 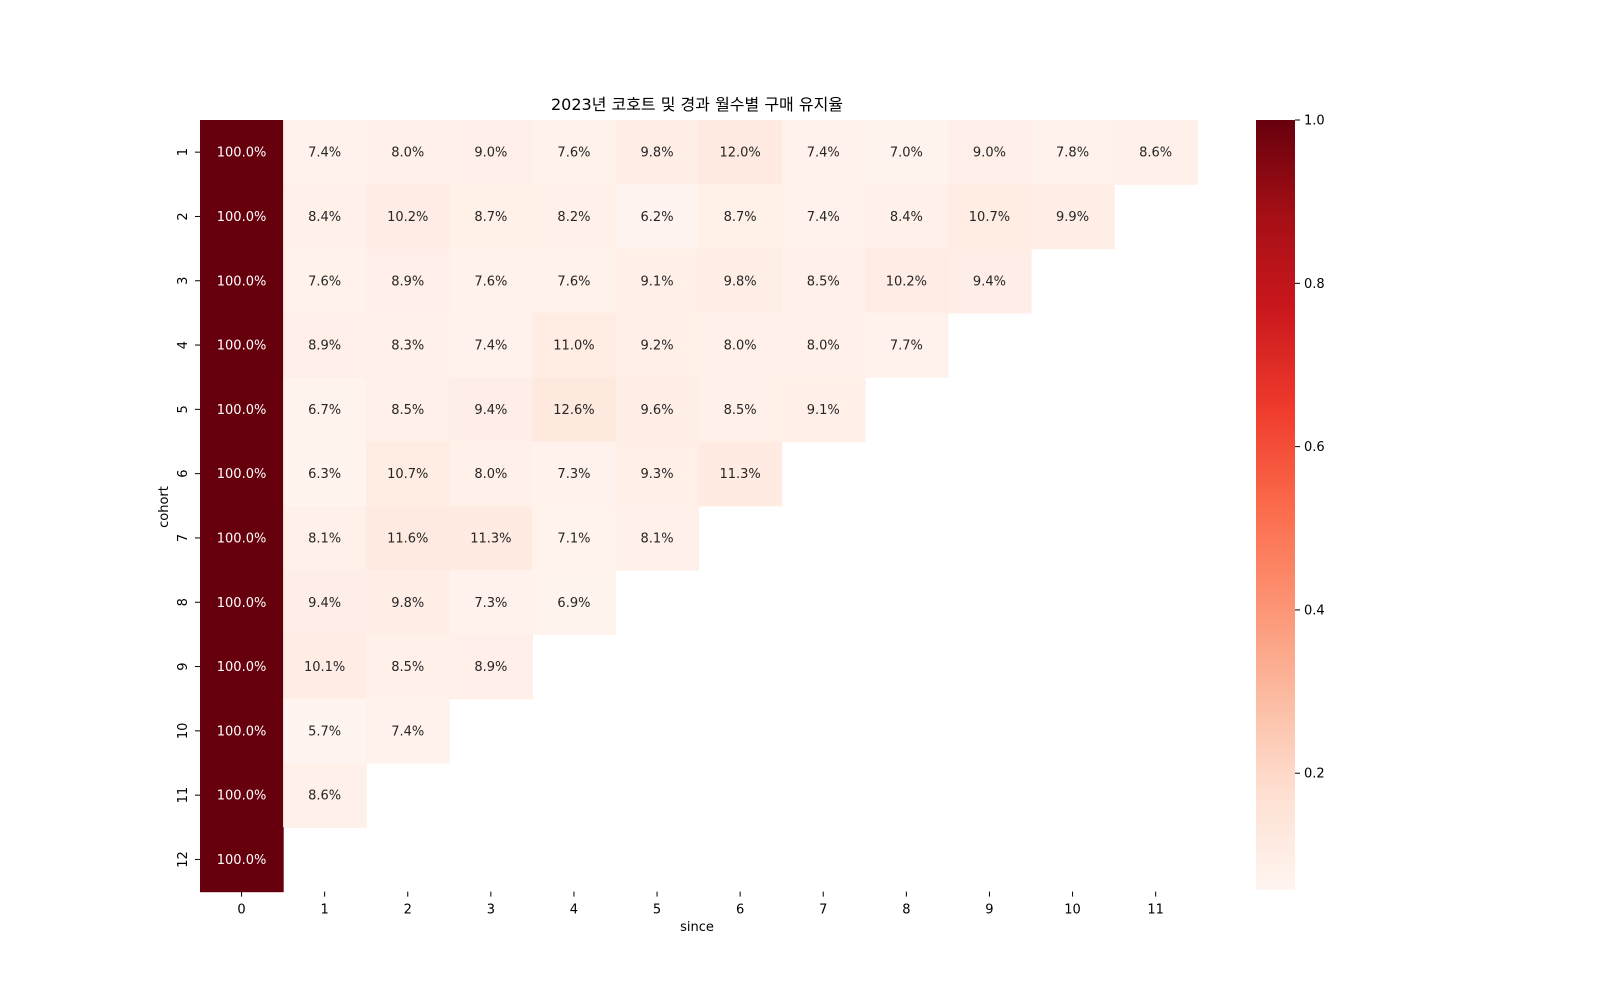 I want to click on colorbar-tick-label: 0.2, so click(x=1314, y=774).